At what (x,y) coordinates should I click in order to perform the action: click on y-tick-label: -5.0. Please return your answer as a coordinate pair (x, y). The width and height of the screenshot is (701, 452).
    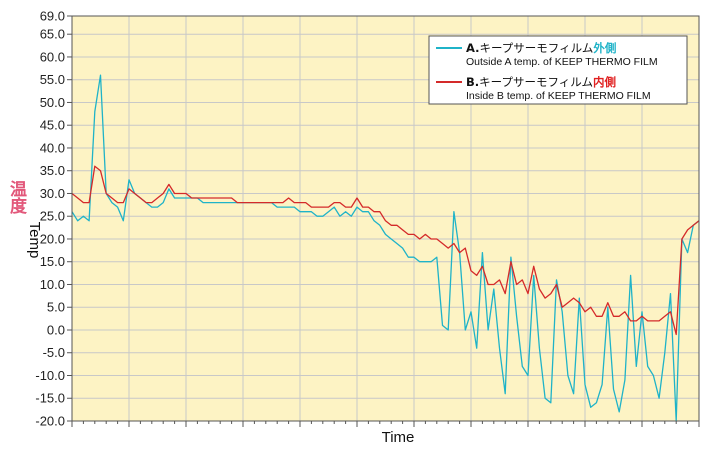
    Looking at the image, I should click on (54, 352).